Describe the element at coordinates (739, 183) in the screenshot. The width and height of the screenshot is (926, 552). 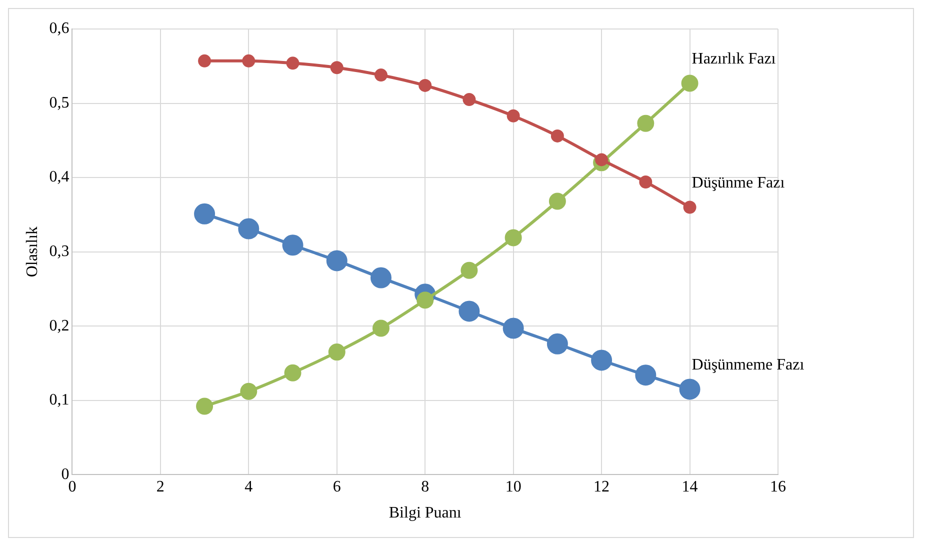
I see `series-label: Düşünme Fazı` at that location.